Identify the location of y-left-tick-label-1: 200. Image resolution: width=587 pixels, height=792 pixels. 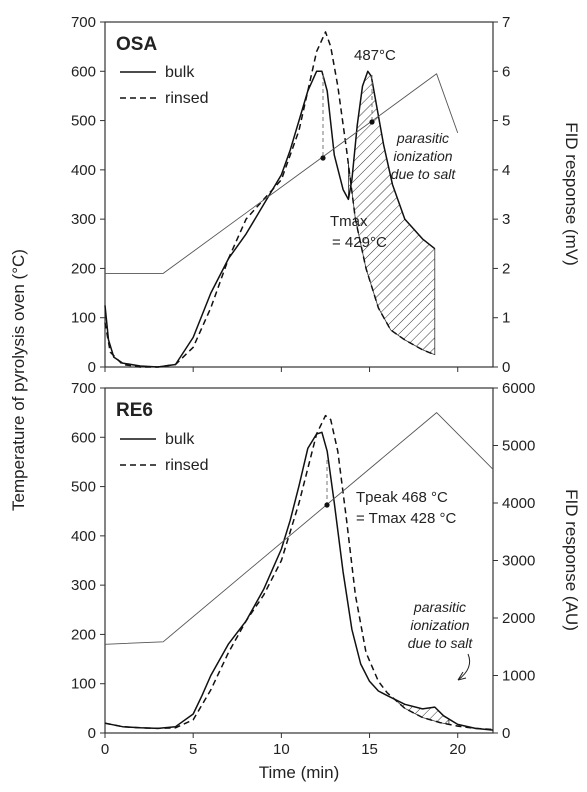
(83, 634).